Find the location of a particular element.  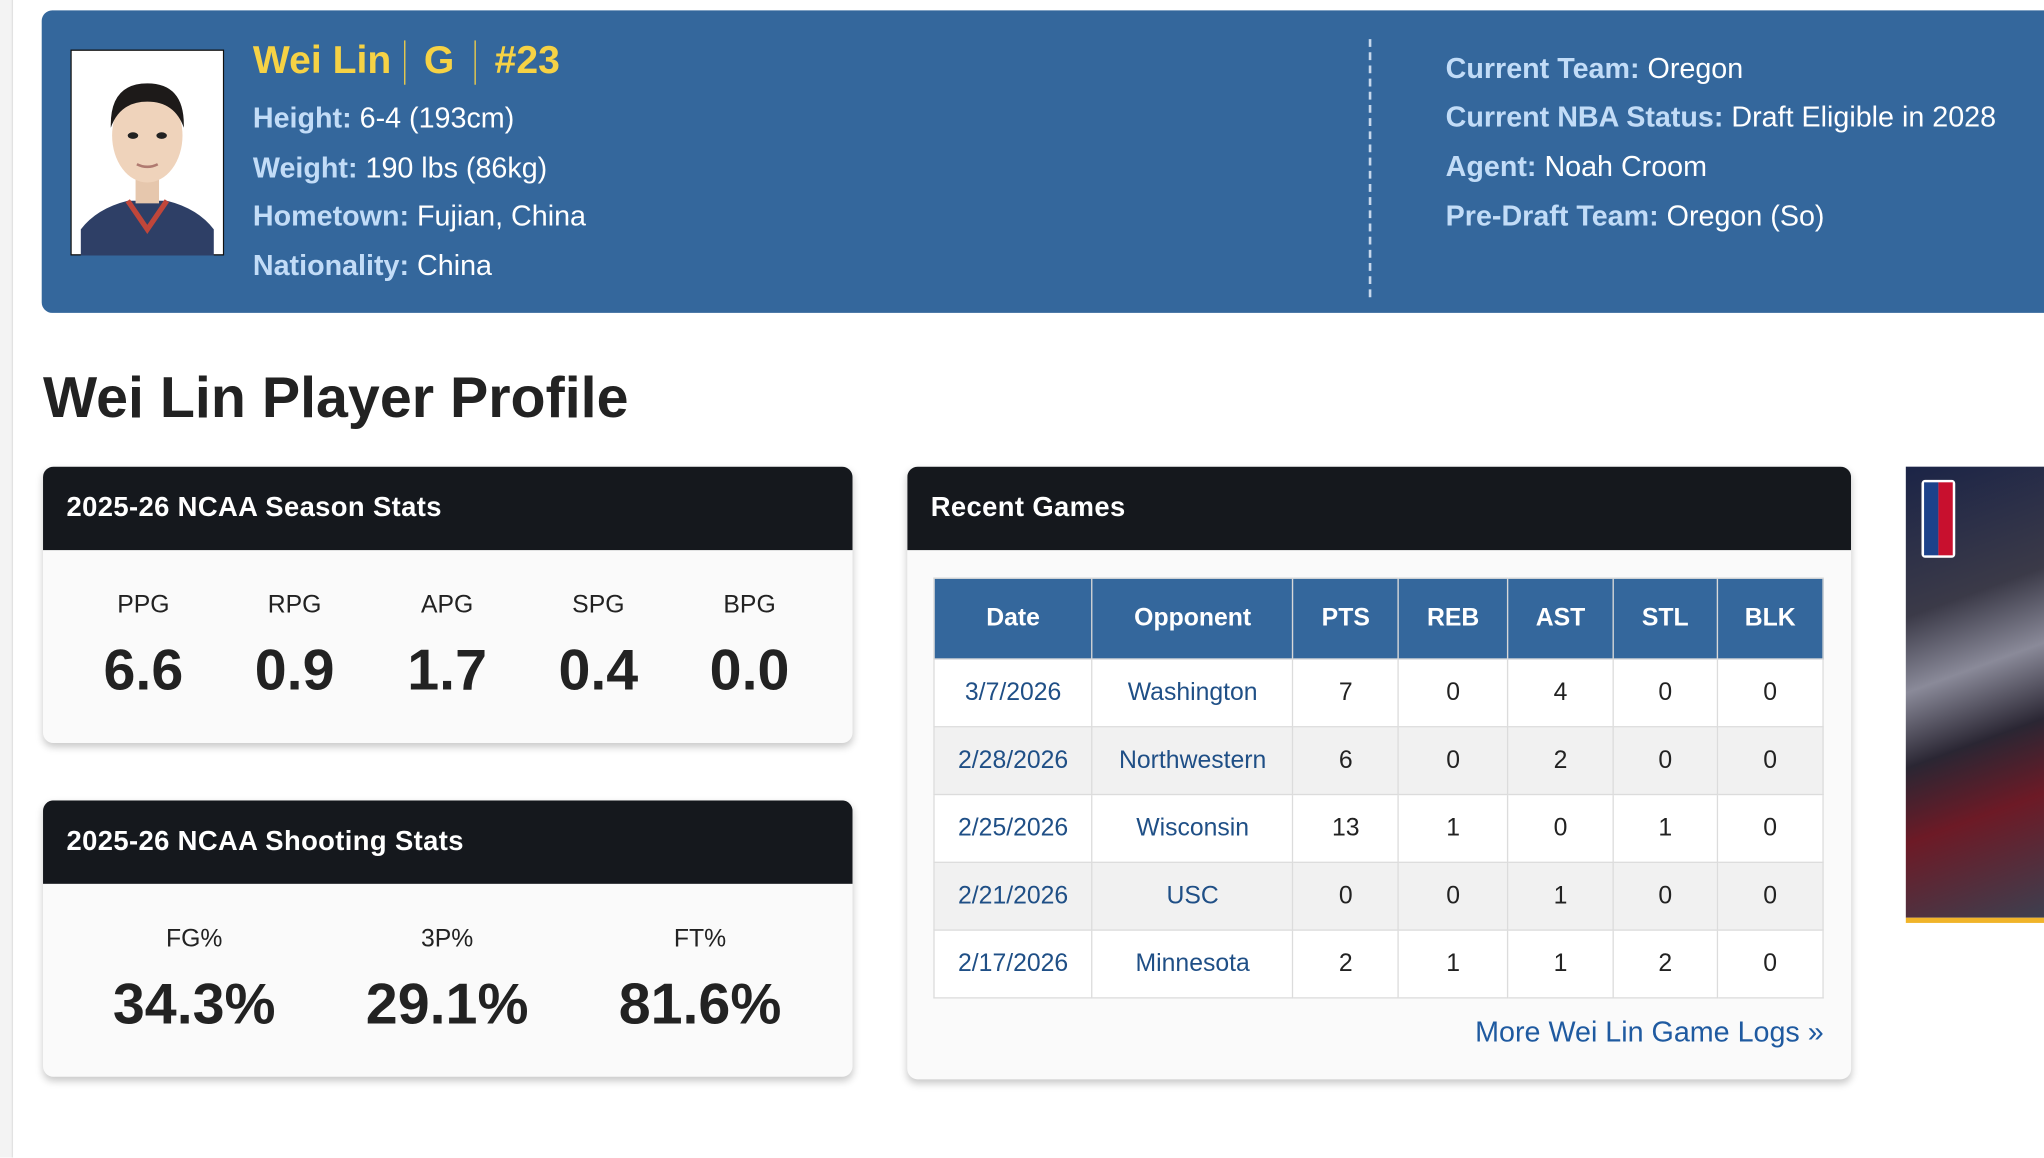

column-header: Opponent is located at coordinates (1192, 618).